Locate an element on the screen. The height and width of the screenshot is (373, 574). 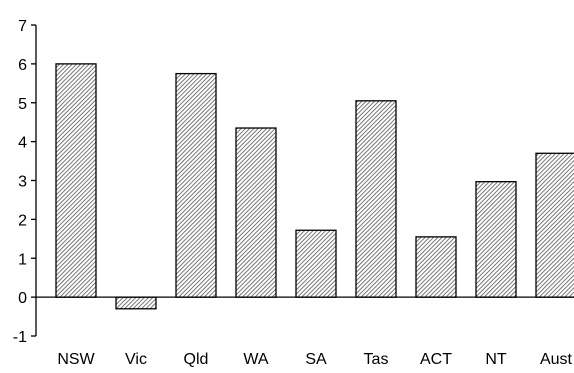
x-category-label: WA is located at coordinates (256, 359).